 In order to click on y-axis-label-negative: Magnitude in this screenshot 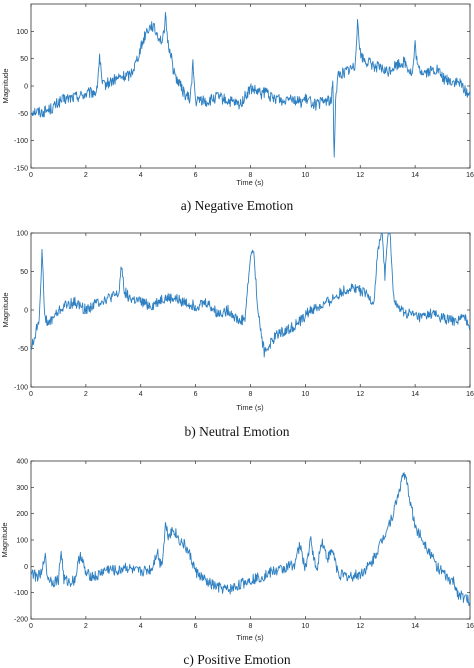, I will do `click(5, 85)`.